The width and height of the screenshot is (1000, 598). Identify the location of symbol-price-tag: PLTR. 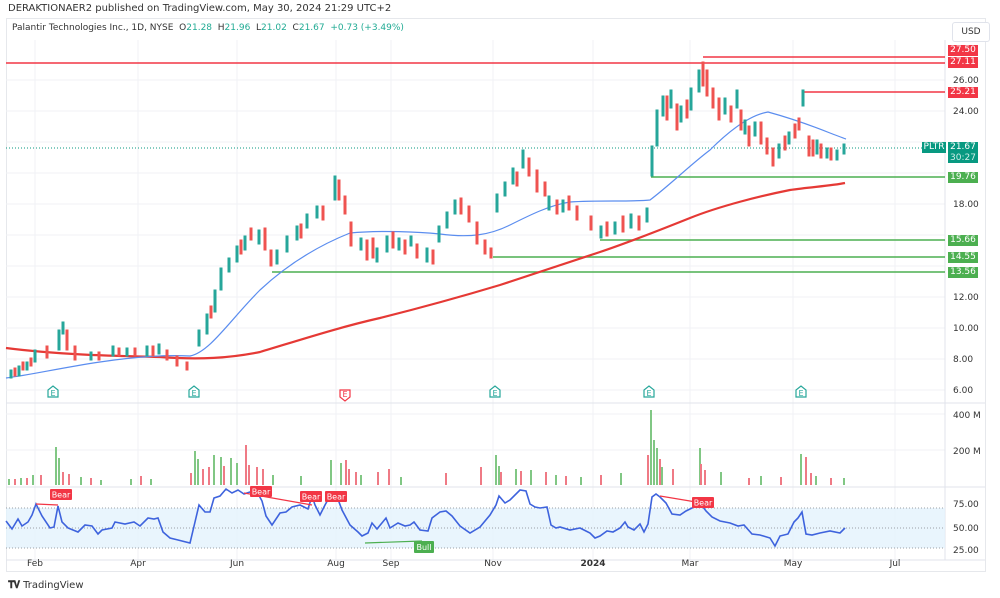
(934, 147).